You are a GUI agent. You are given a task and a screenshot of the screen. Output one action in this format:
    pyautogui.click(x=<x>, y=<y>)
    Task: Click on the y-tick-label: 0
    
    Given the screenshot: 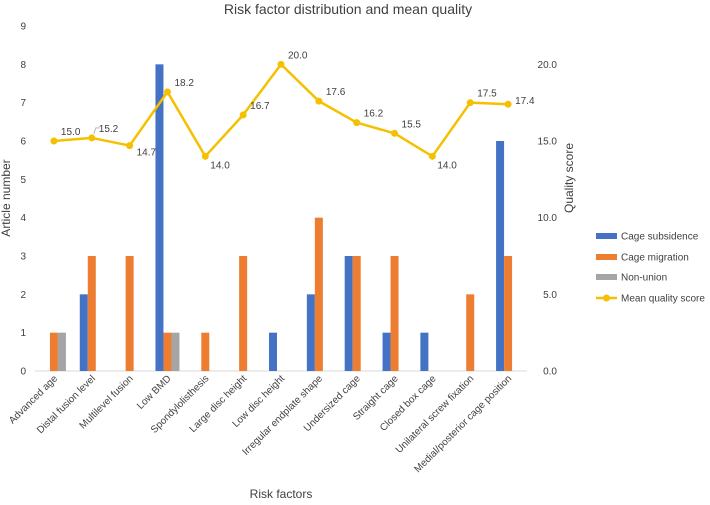 What is the action you would take?
    pyautogui.click(x=23, y=372)
    